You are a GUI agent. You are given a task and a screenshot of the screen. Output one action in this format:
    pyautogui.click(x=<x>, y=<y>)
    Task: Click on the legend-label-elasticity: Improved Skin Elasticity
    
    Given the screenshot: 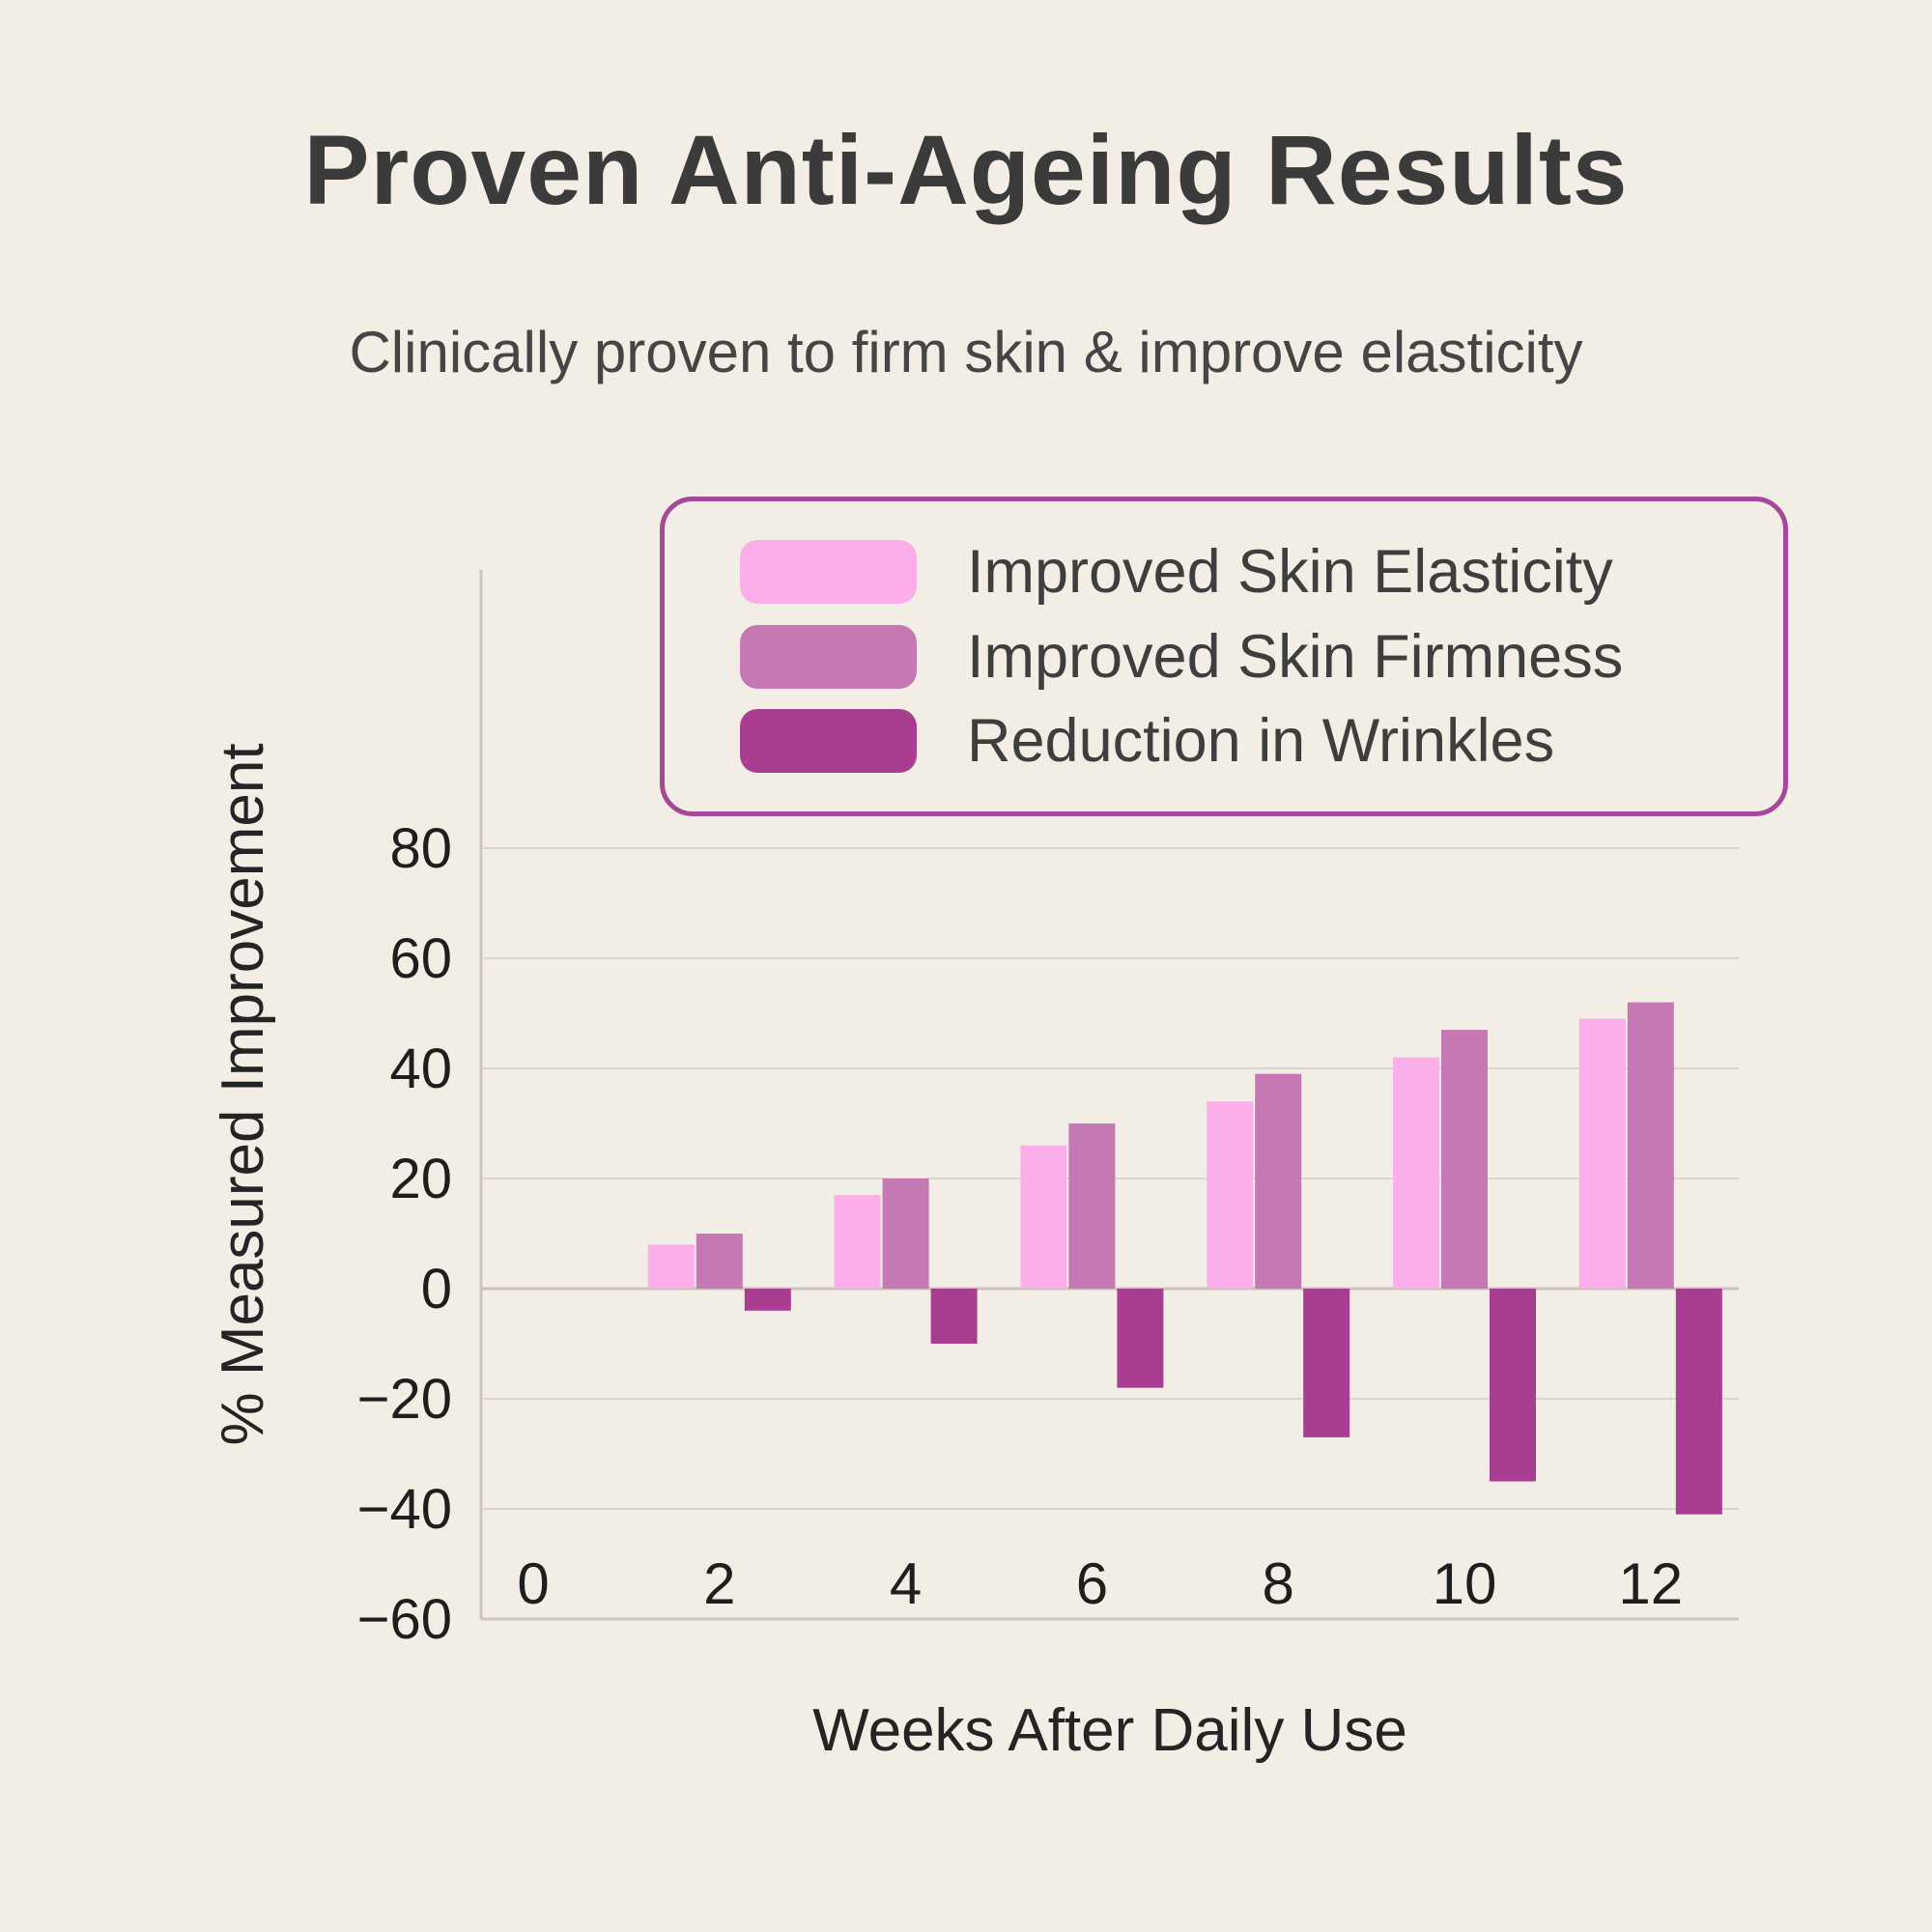 What is the action you would take?
    pyautogui.click(x=1290, y=572)
    